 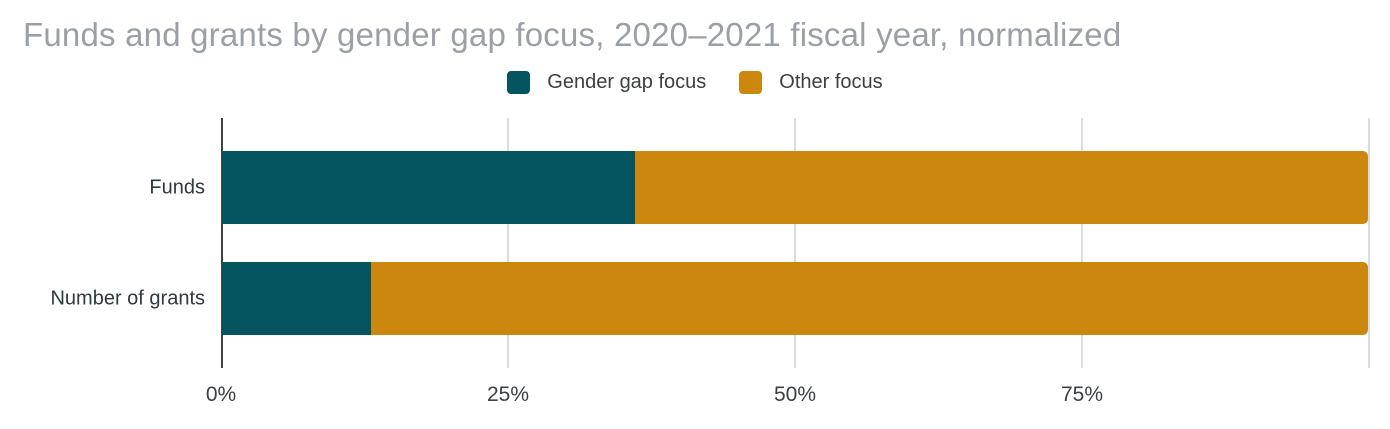 I want to click on x-tick-label-25: 25%, so click(x=508, y=394).